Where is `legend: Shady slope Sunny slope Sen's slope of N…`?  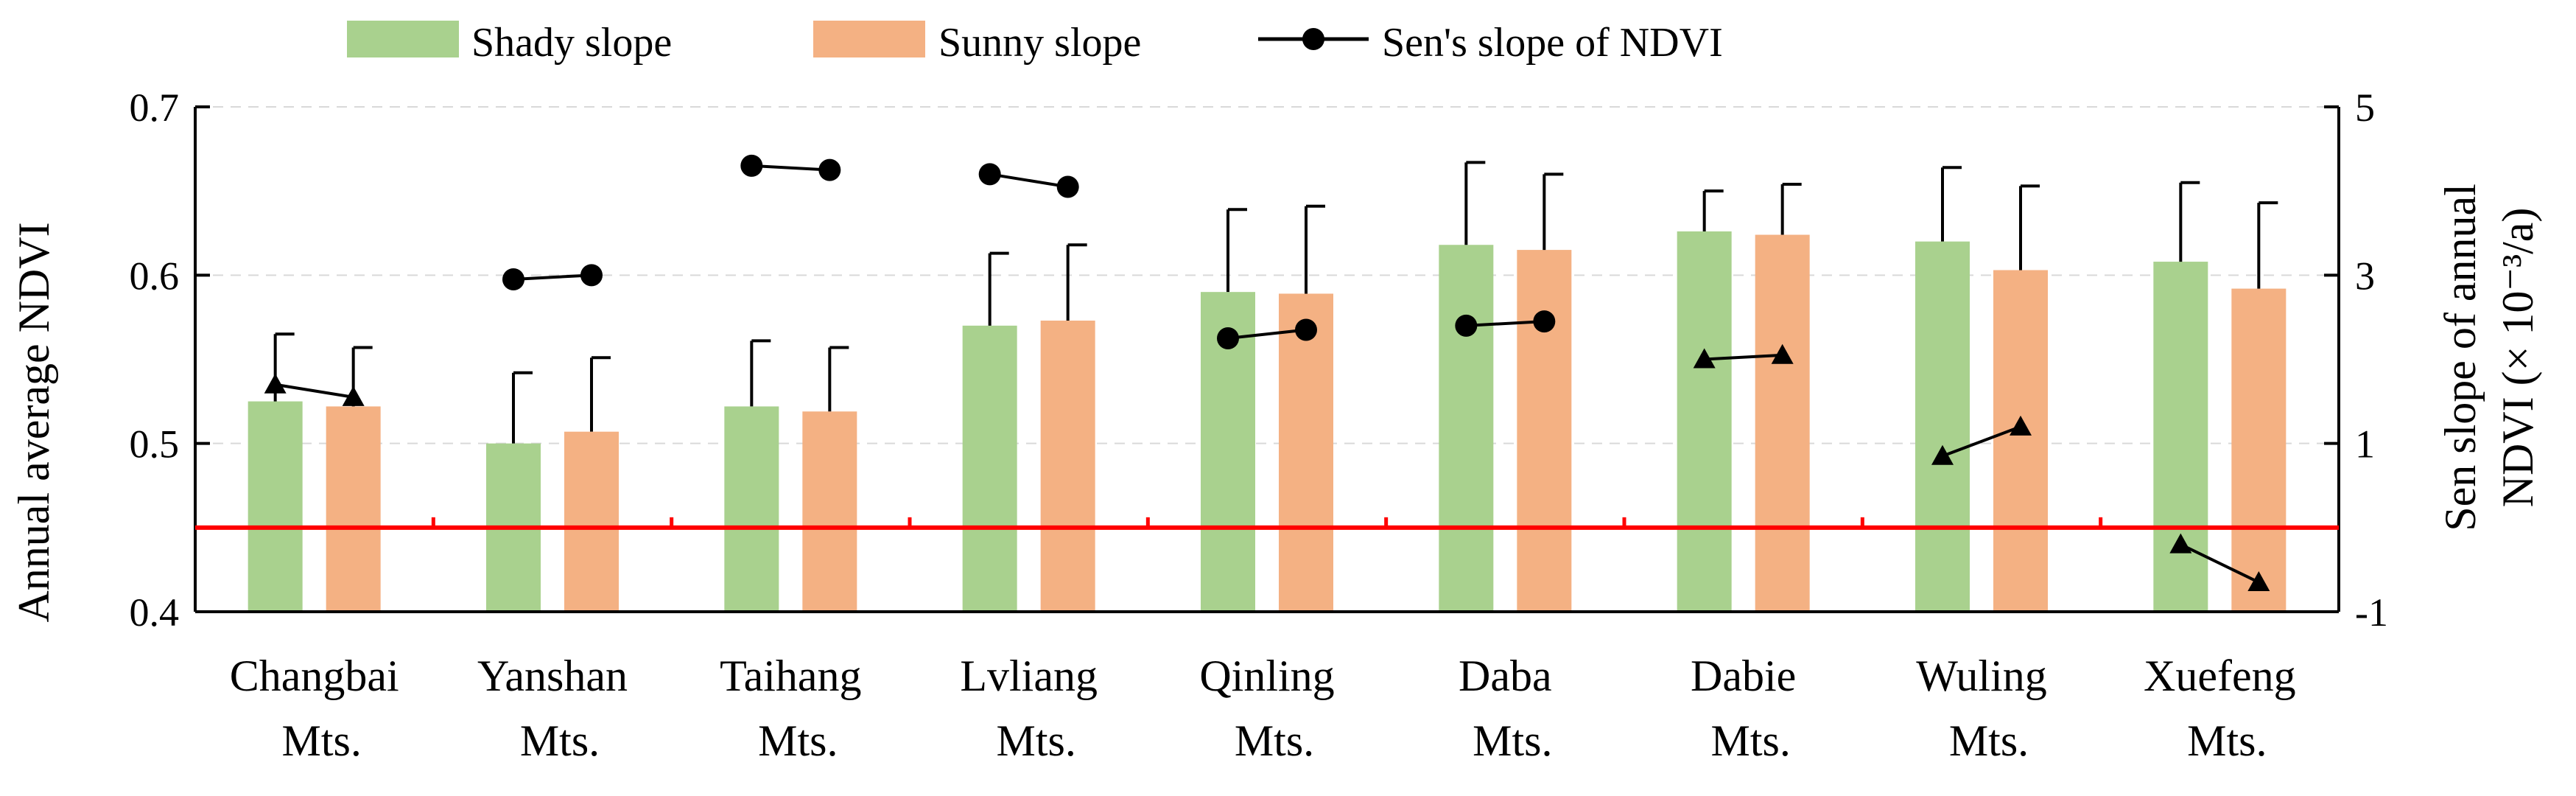 legend: Shady slope Sunny slope Sen's slope of N… is located at coordinates (1035, 43).